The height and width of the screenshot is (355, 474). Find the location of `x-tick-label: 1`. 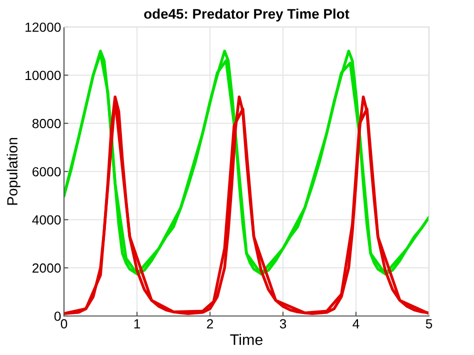

x-tick-label: 1 is located at coordinates (137, 323).